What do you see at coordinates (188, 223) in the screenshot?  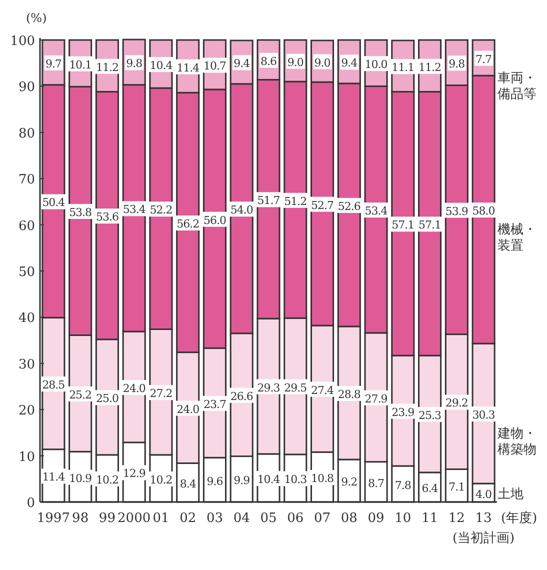 I see `data-label: 56.2` at bounding box center [188, 223].